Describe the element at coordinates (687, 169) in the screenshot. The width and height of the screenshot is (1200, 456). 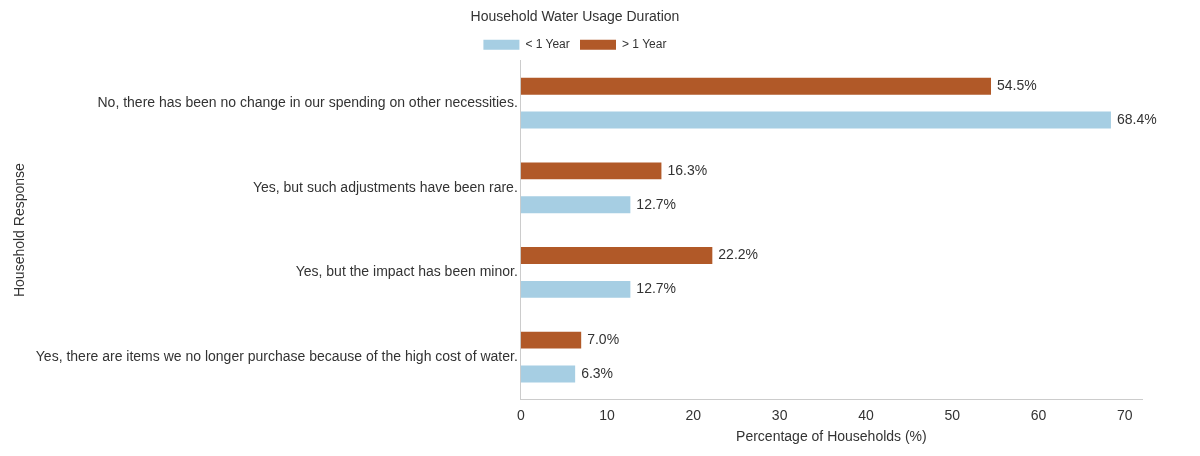
I see `data-label: 16.3%` at that location.